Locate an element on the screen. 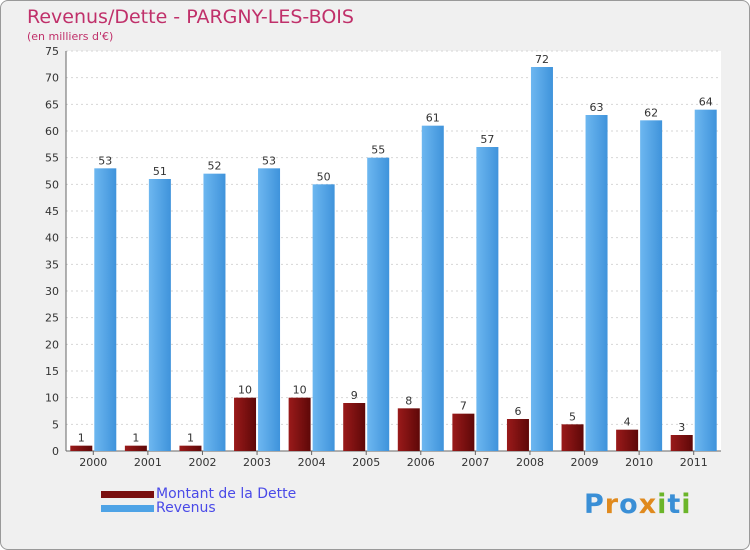  data-label-revenus: 63 is located at coordinates (597, 107).